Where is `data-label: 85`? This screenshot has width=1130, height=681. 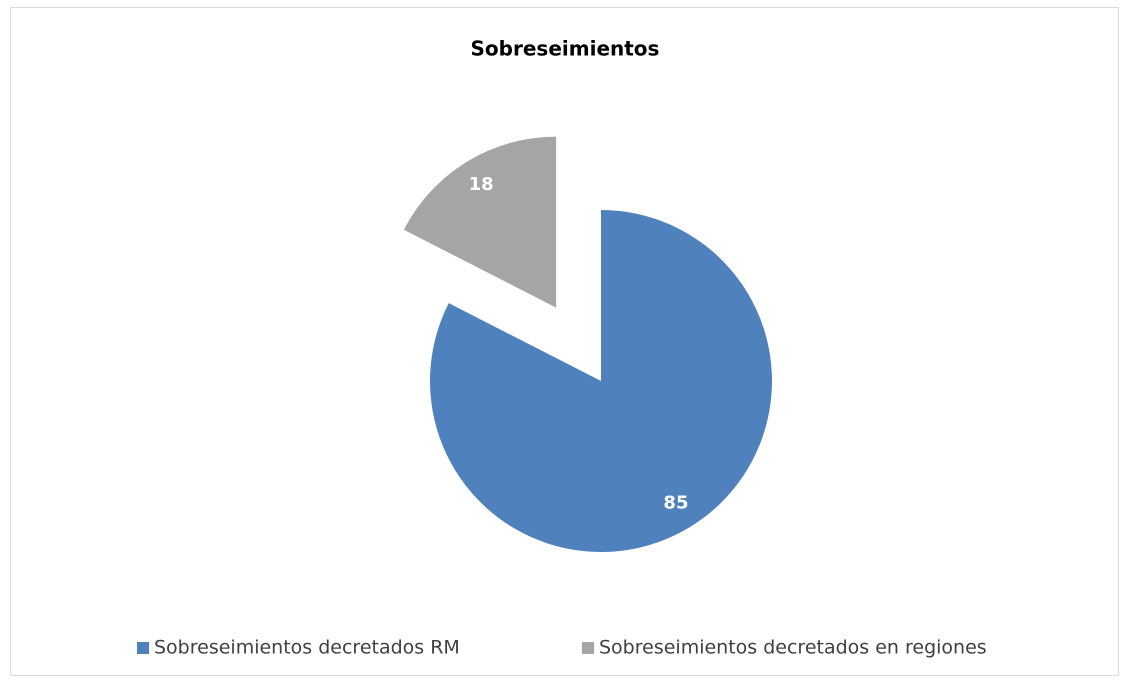
data-label: 85 is located at coordinates (675, 503).